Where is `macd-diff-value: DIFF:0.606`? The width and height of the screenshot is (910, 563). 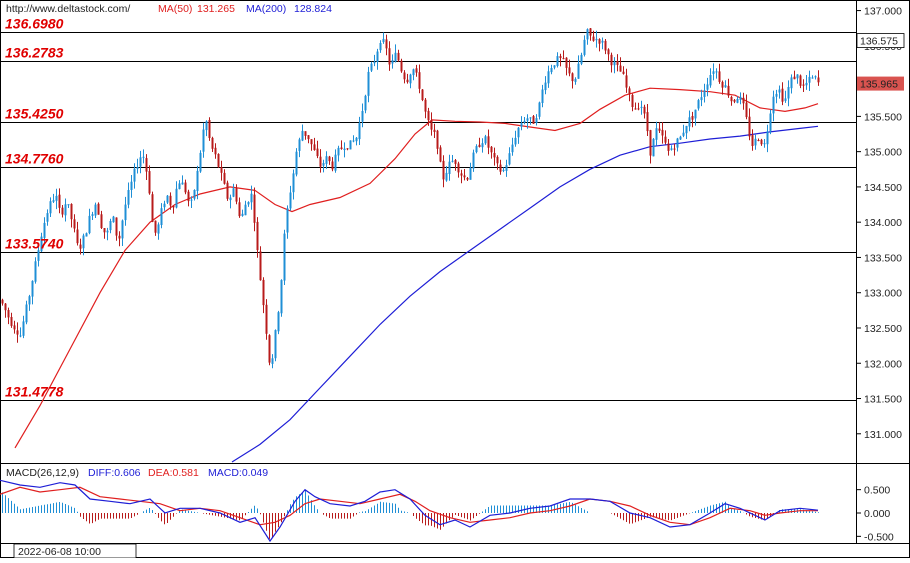
macd-diff-value: DIFF:0.606 is located at coordinates (114, 473).